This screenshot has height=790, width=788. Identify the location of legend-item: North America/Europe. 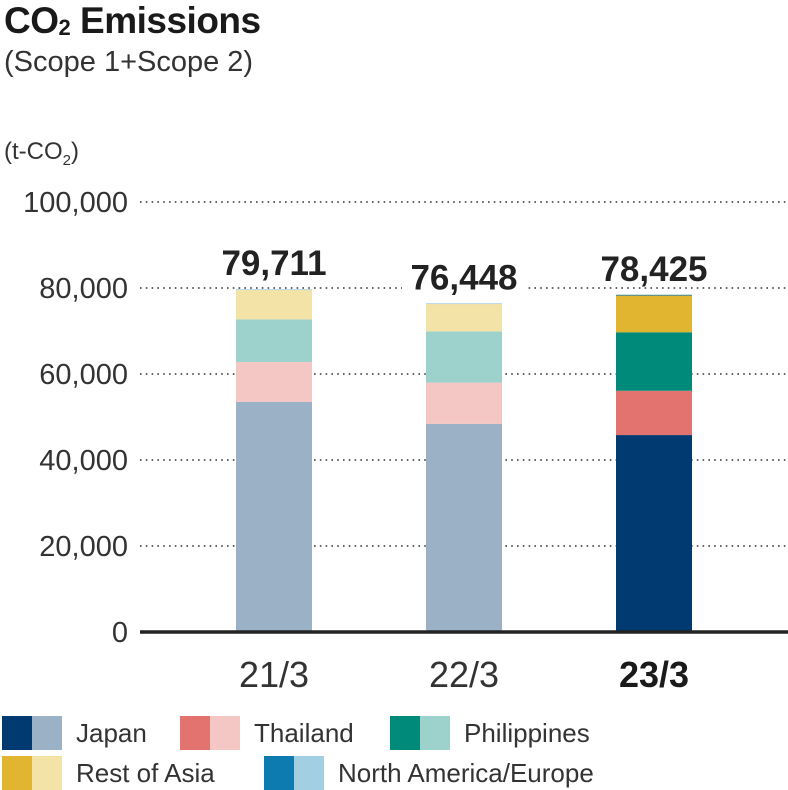
(429, 773).